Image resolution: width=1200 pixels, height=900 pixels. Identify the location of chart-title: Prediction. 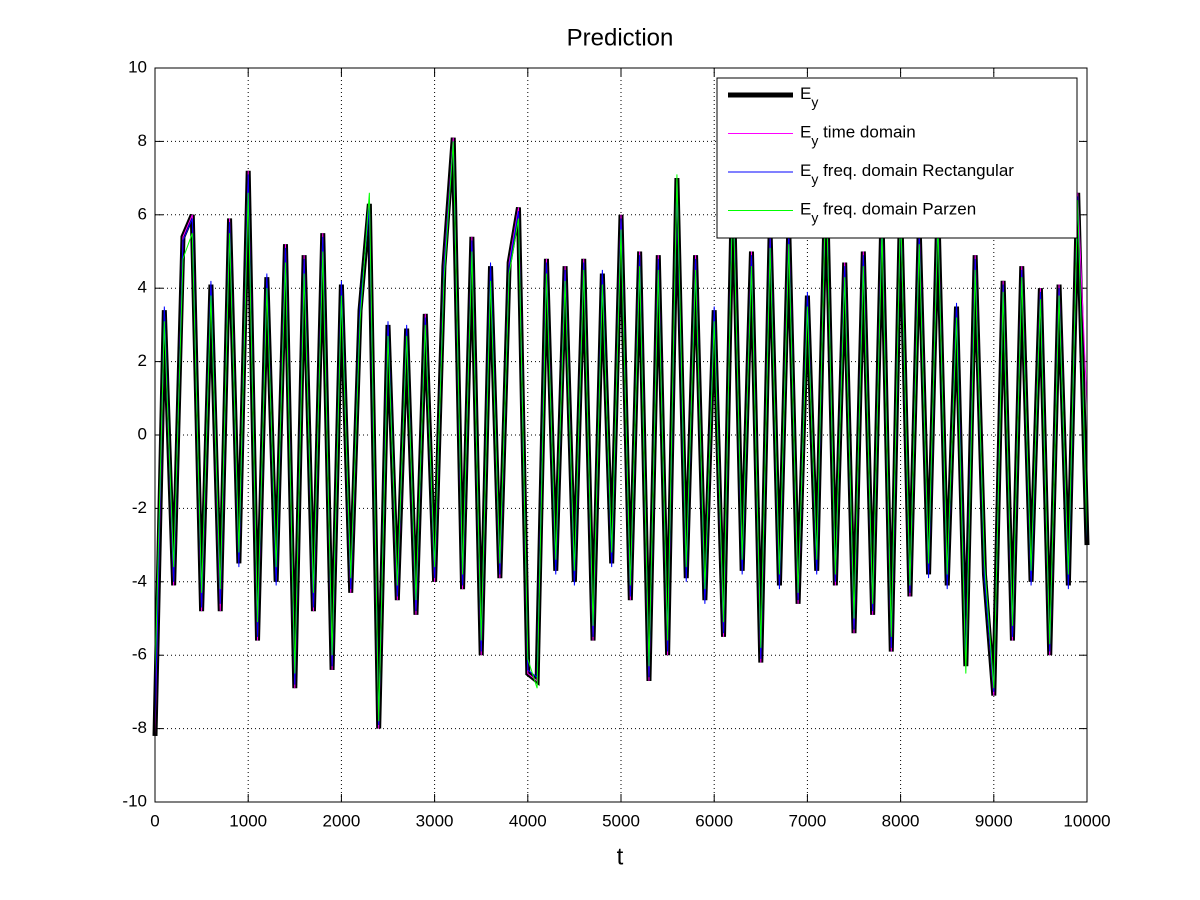
(620, 37).